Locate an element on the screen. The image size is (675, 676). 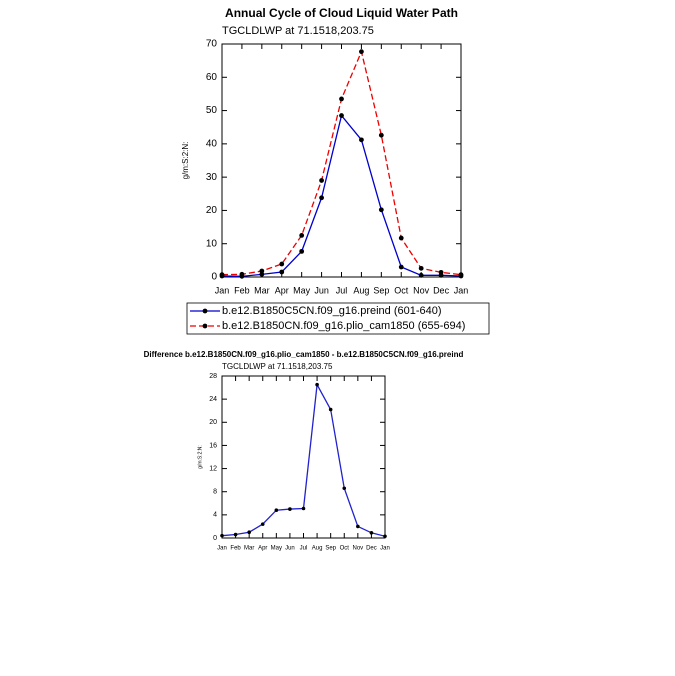
y-tick-label: 60 is located at coordinates (212, 77).